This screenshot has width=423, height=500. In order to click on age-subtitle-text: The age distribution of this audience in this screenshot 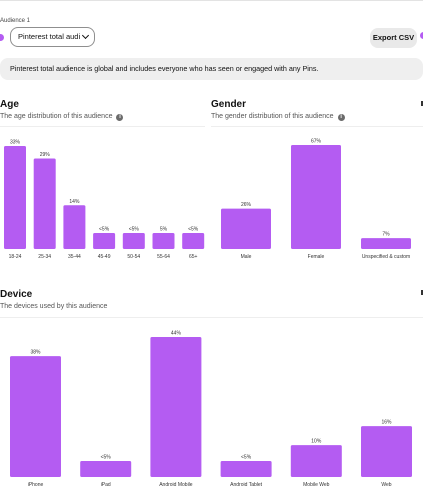, I will do `click(56, 116)`.